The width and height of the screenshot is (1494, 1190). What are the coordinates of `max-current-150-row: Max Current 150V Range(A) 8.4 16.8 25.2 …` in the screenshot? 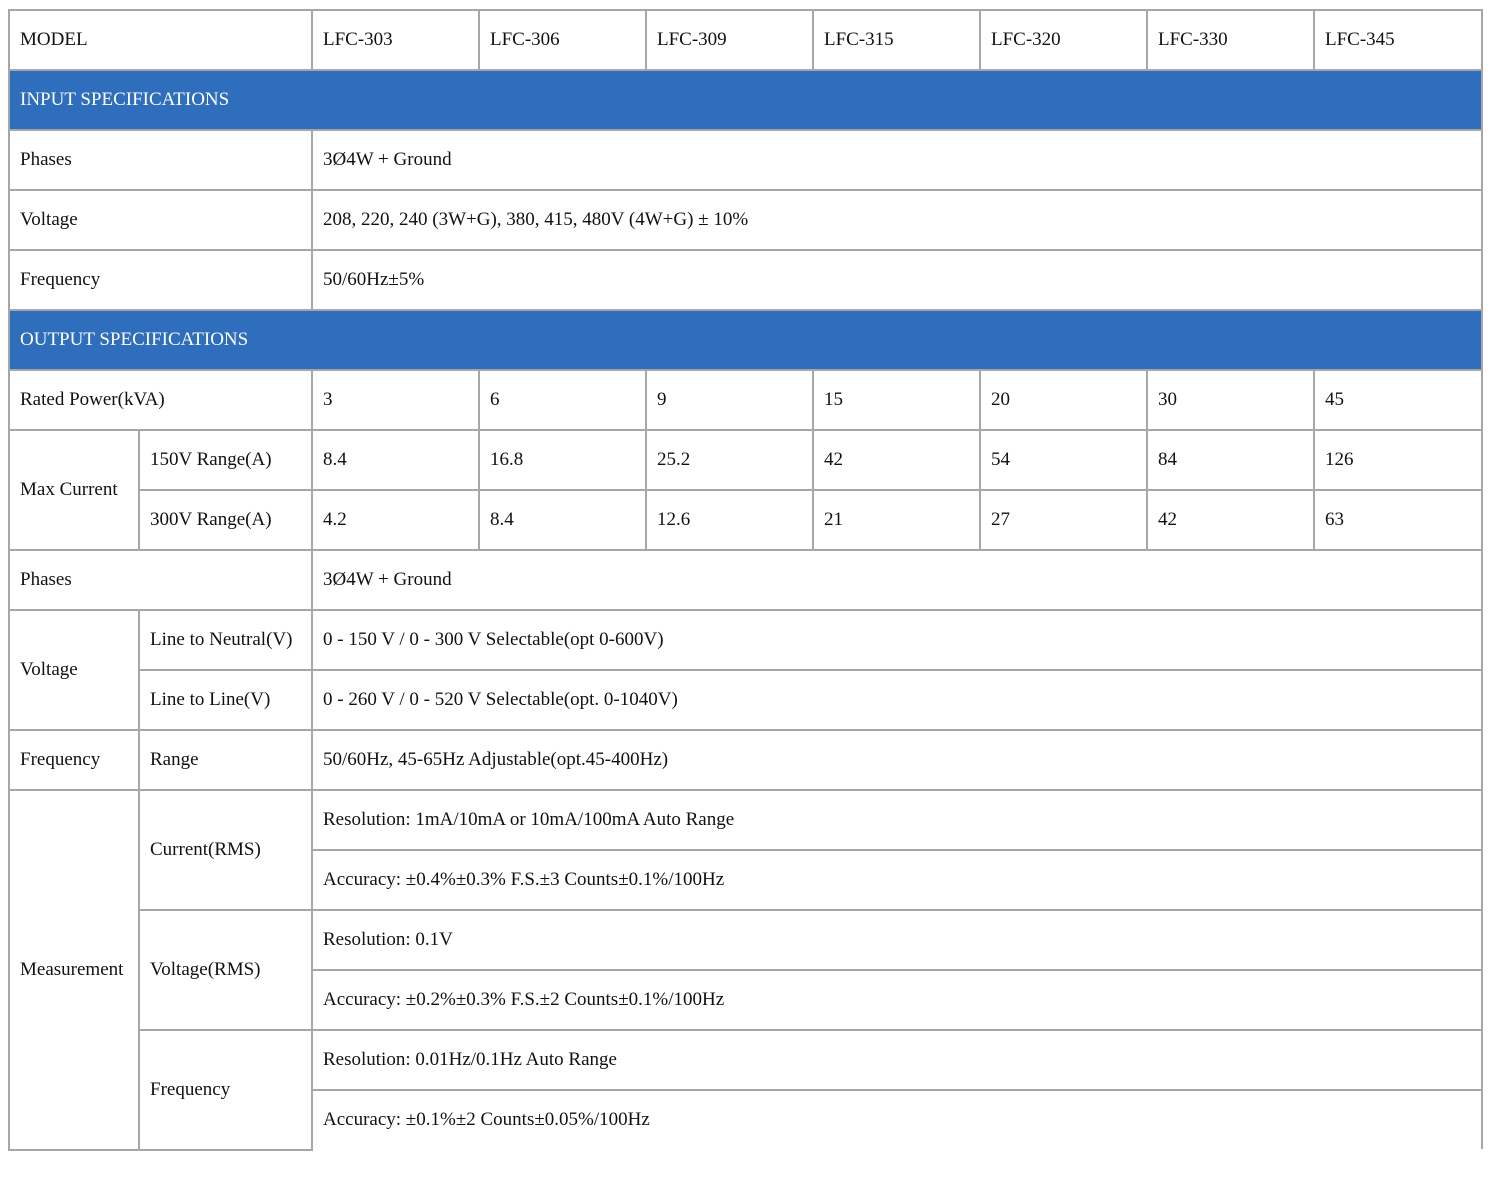 It's located at (745, 490).